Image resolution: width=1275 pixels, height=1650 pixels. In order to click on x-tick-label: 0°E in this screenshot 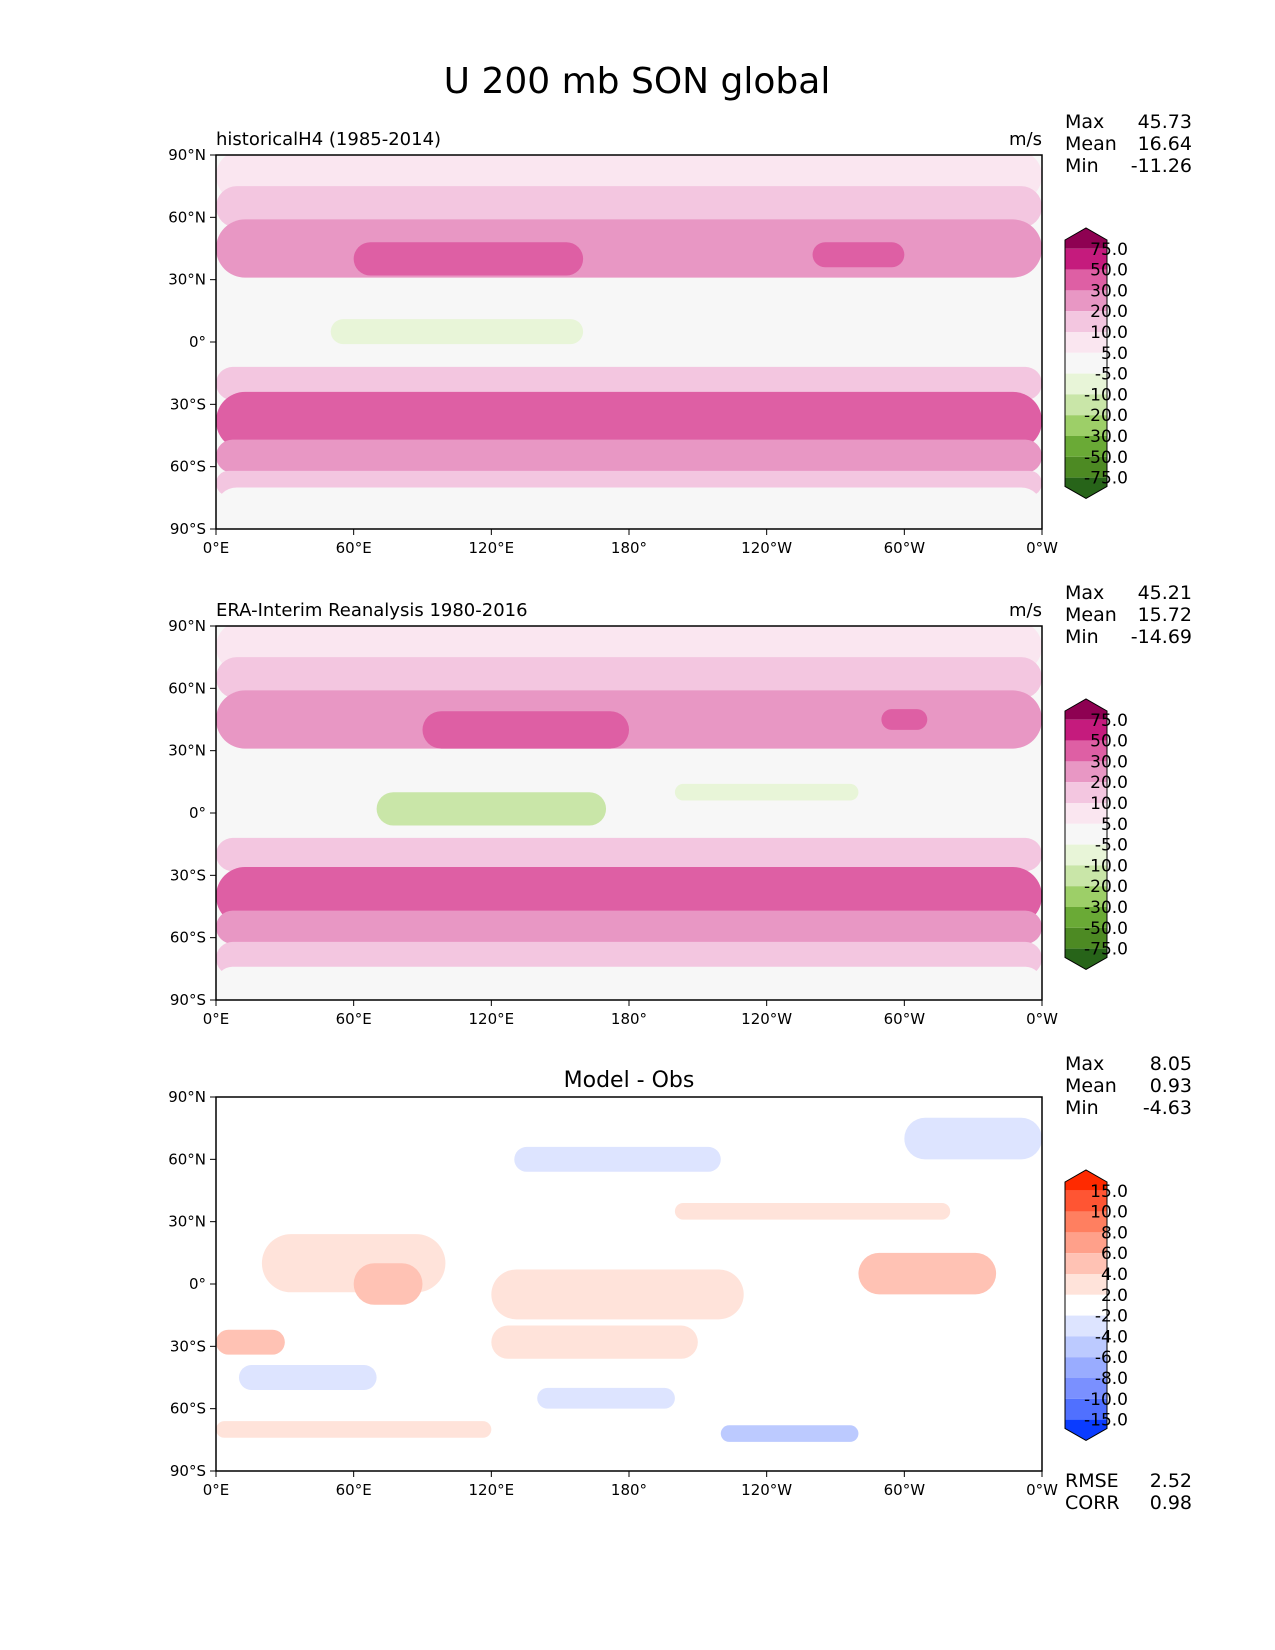, I will do `click(216, 1490)`.